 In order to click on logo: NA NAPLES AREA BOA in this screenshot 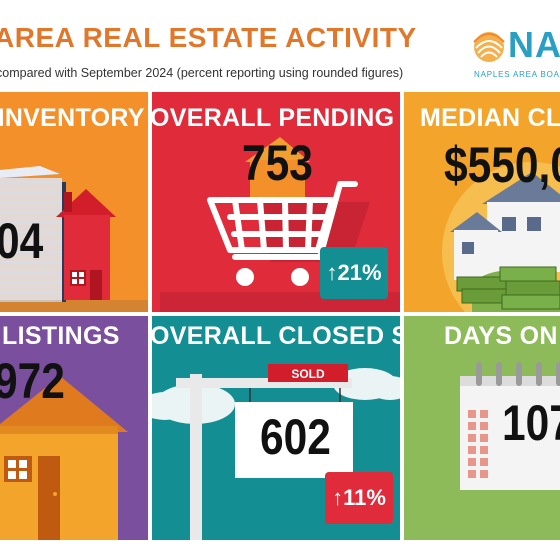, I will do `click(516, 54)`.